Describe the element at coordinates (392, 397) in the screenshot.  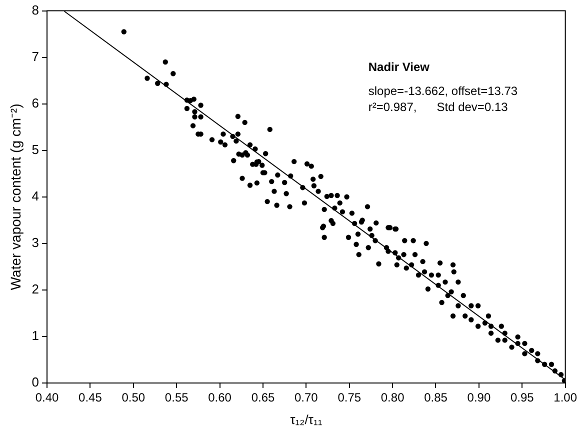
I see `x-tick-label: 0.80` at that location.